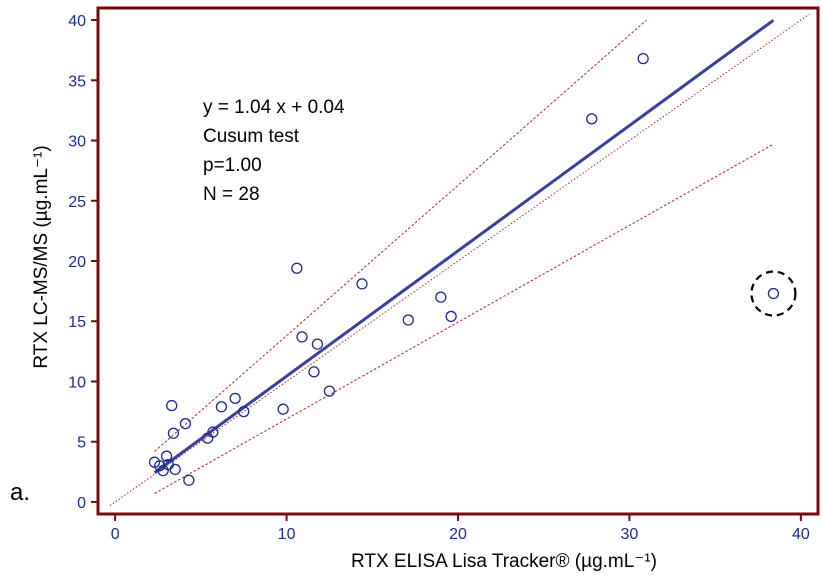  What do you see at coordinates (287, 534) in the screenshot?
I see `x-tick-label: 10` at bounding box center [287, 534].